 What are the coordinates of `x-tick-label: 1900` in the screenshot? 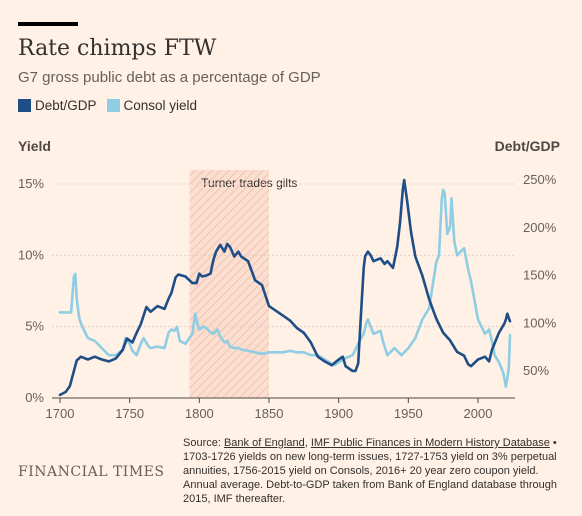 It's located at (338, 413).